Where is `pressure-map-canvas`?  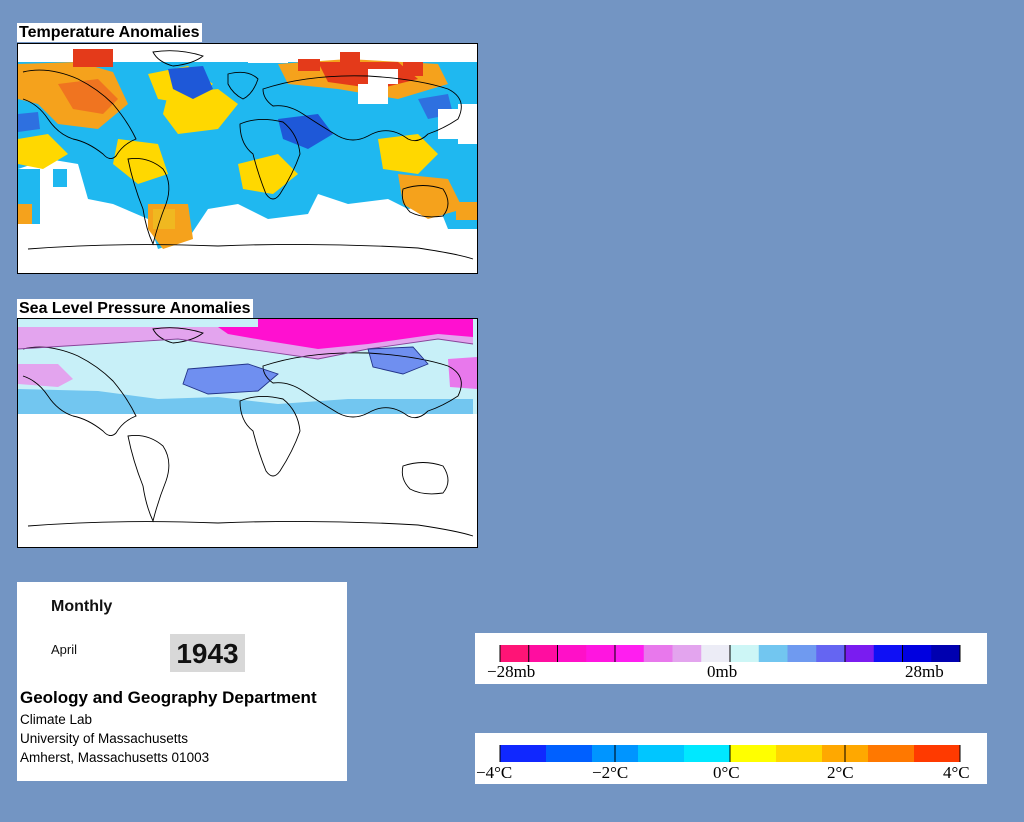
pressure-map-canvas is located at coordinates (247, 428).